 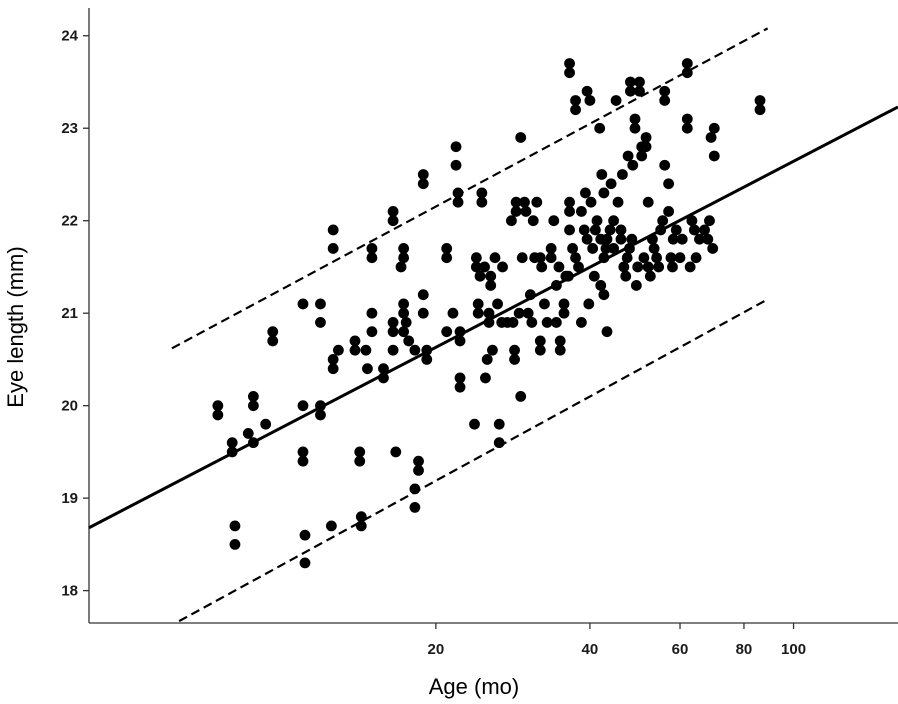 I want to click on x-tick-label: 100, so click(x=793, y=649).